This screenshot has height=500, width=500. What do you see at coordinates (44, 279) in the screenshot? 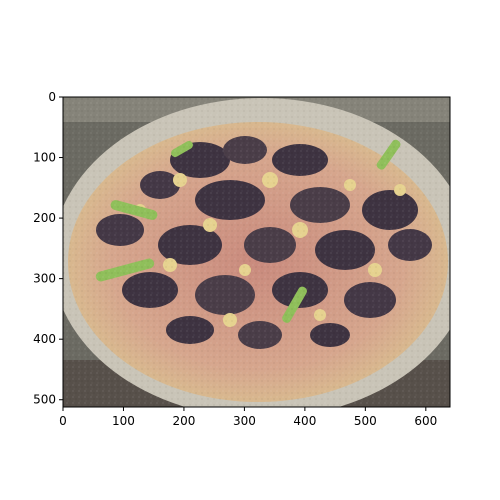
I see `y-tick-label: 300` at bounding box center [44, 279].